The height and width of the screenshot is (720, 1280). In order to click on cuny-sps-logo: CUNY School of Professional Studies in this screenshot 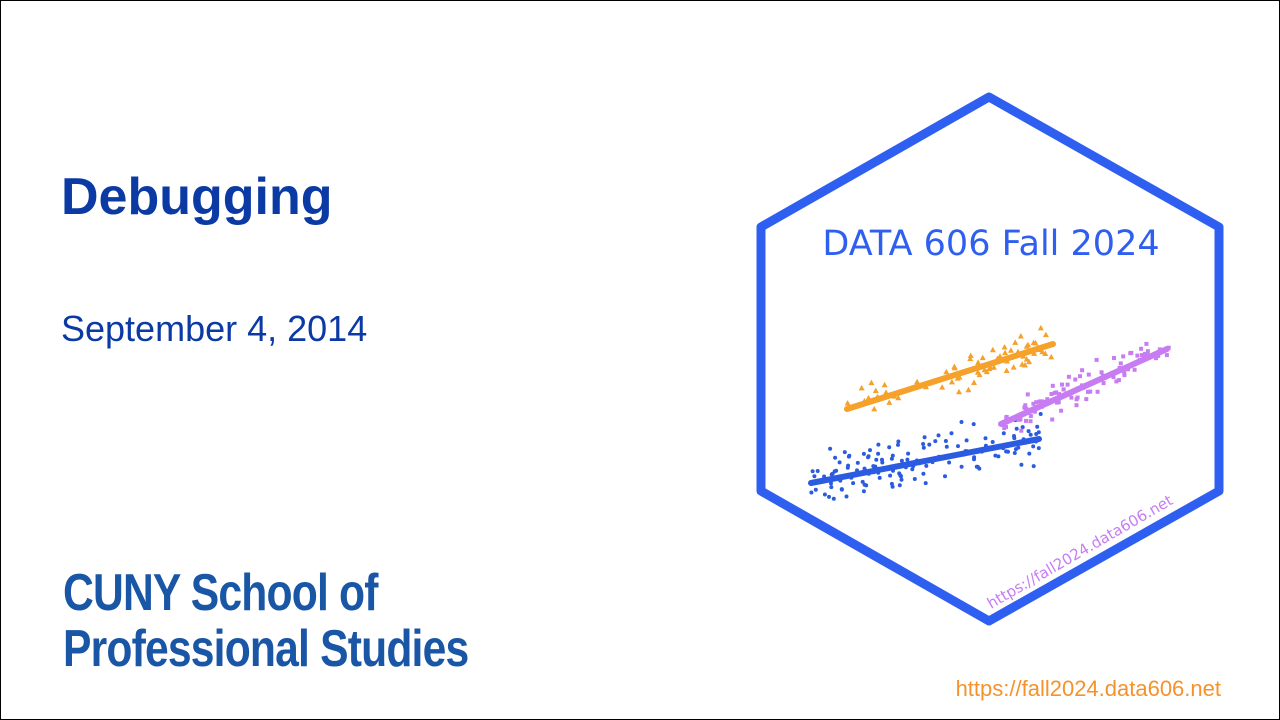, I will do `click(266, 621)`.